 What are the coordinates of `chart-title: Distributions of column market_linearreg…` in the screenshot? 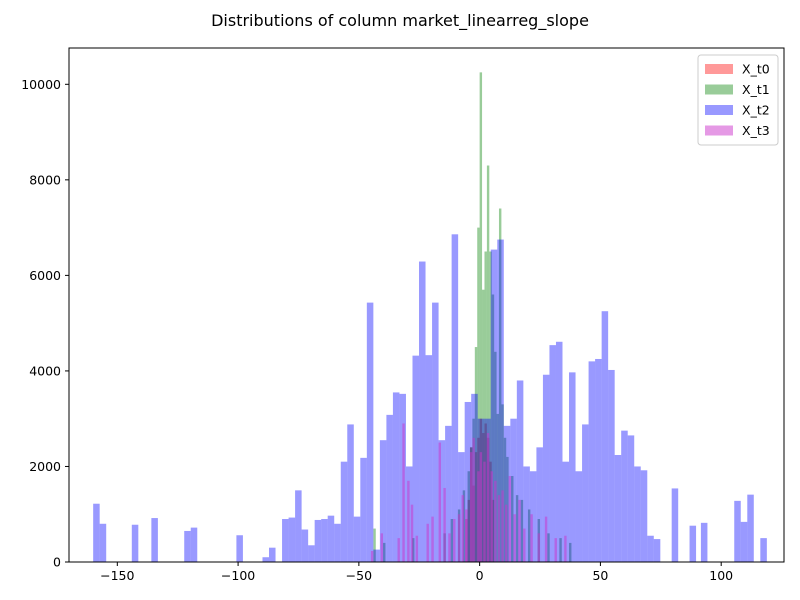 It's located at (400, 21).